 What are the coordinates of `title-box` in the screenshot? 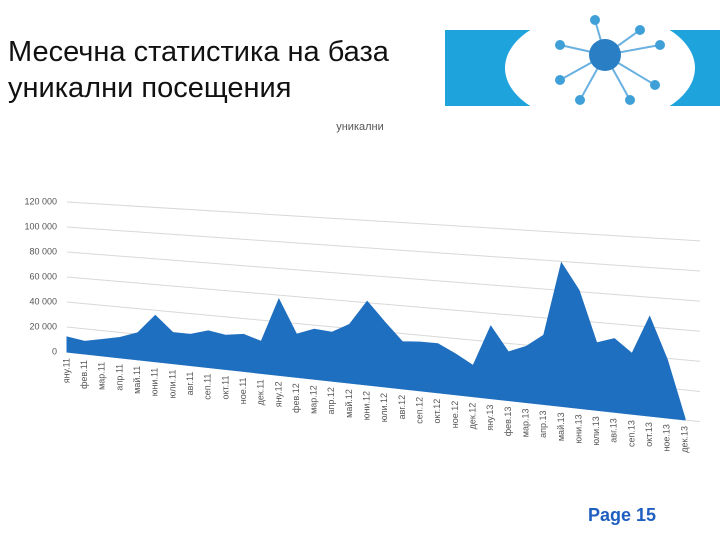 It's located at (222, 68).